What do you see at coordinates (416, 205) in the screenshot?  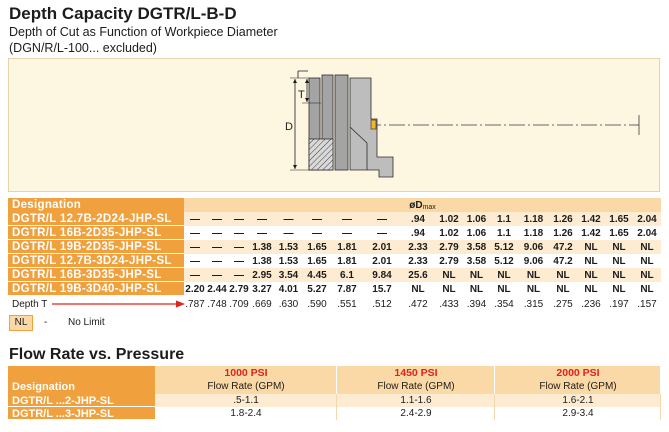 I see `dmax-header-main: øD` at bounding box center [416, 205].